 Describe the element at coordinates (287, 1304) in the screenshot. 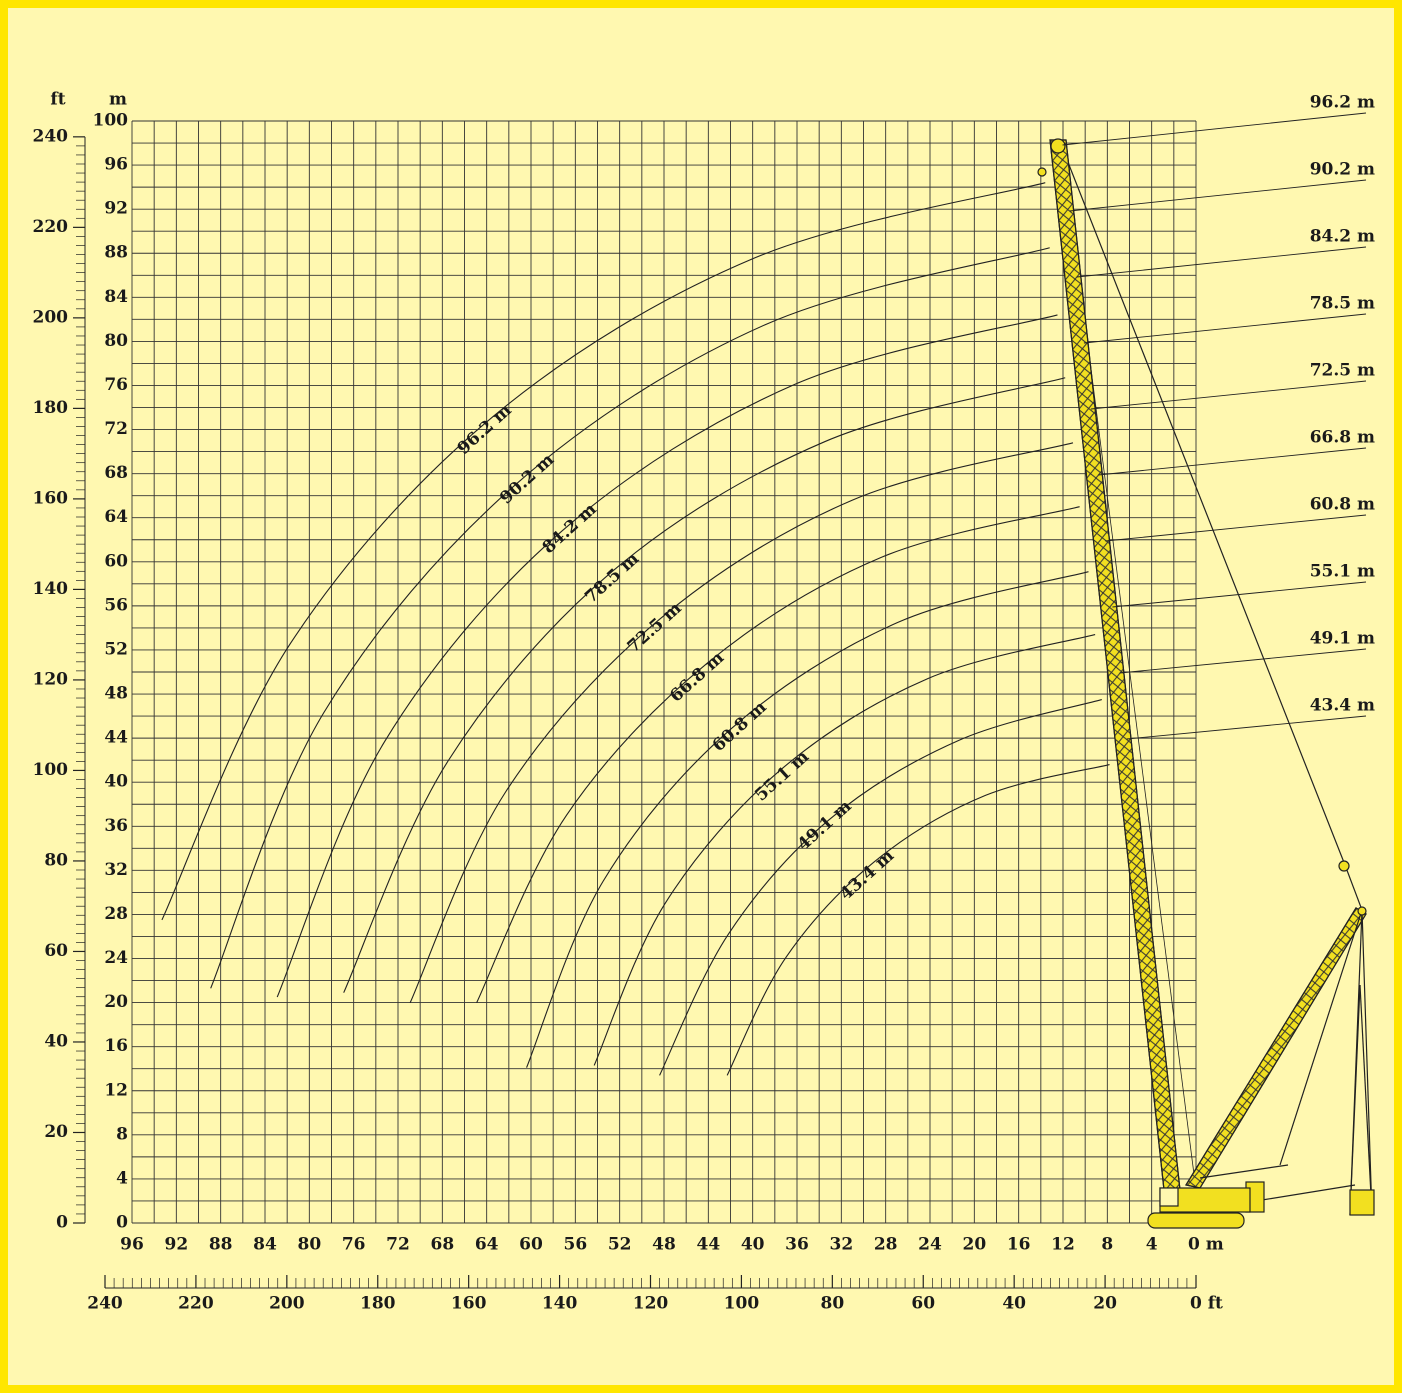

I see `x2-tick-label: 200` at that location.